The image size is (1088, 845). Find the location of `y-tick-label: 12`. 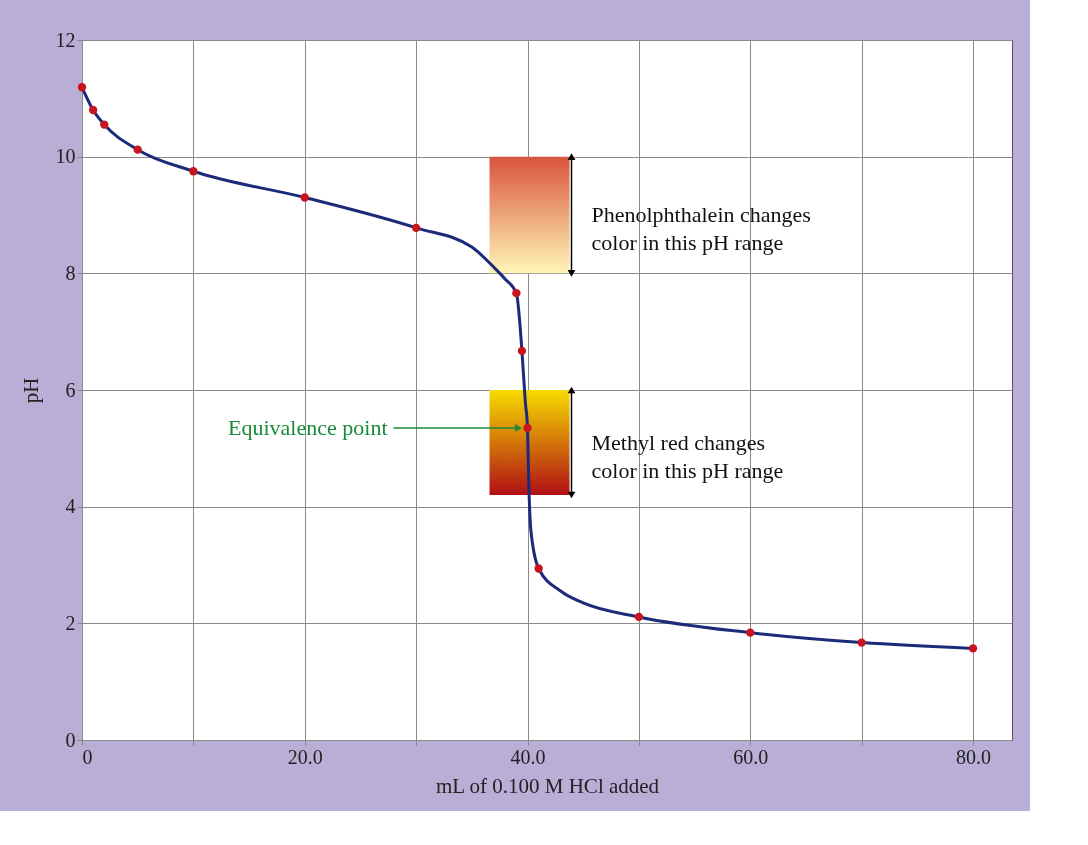

y-tick-label: 12 is located at coordinates (65, 39).